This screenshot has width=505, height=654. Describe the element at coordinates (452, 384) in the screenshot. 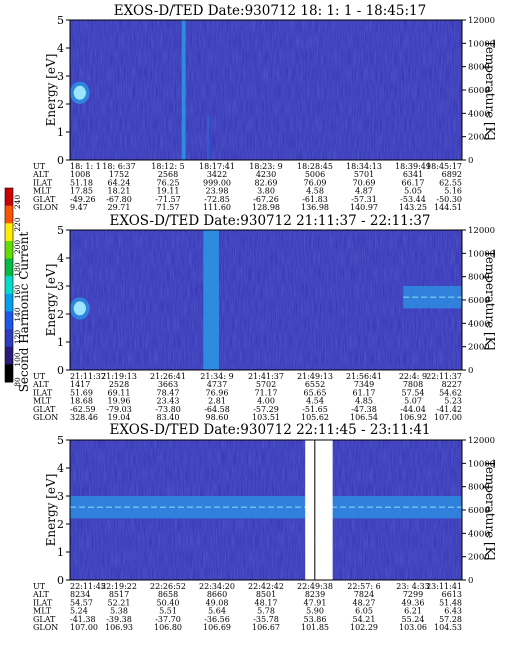

I see `panel-2-cell: 8227` at that location.